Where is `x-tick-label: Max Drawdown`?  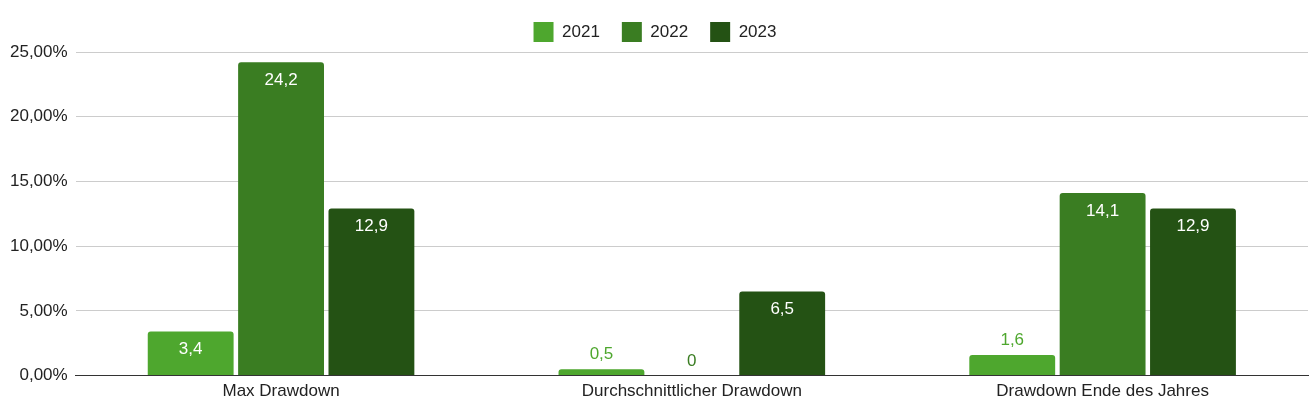
x-tick-label: Max Drawdown is located at coordinates (281, 391).